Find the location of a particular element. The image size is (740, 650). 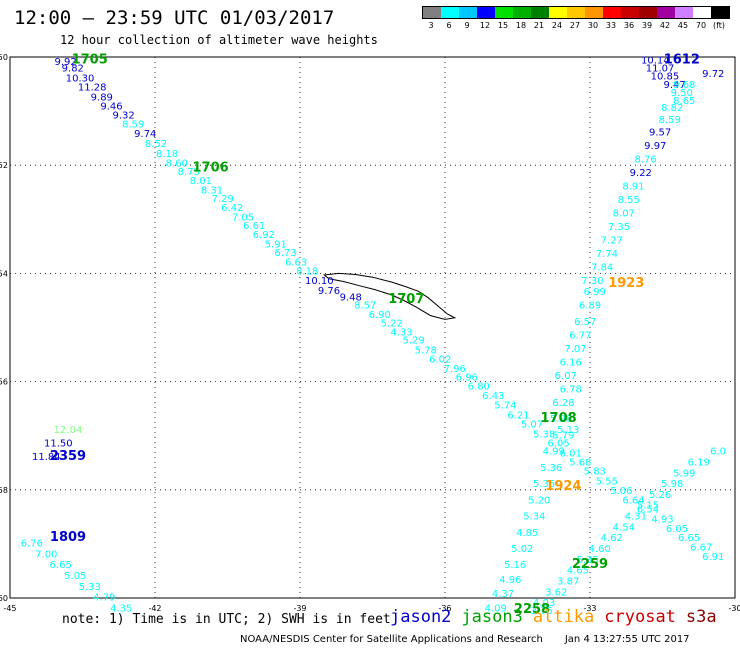

lon-tick-label: -42 is located at coordinates (154, 608).